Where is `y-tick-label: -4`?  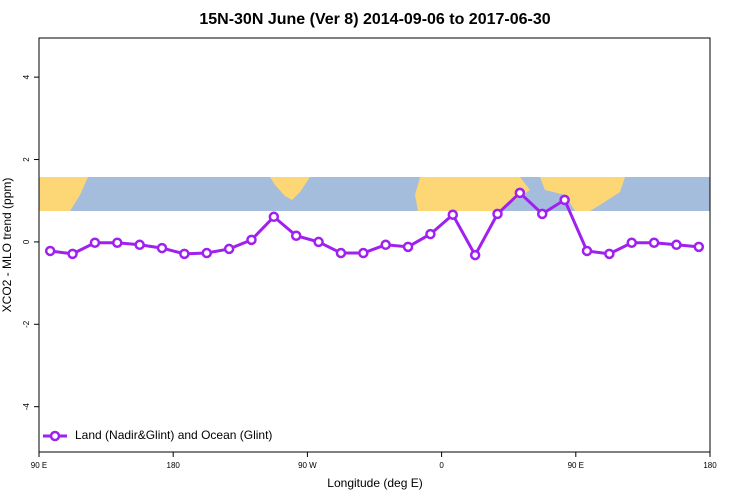 y-tick-label: -4 is located at coordinates (26, 407).